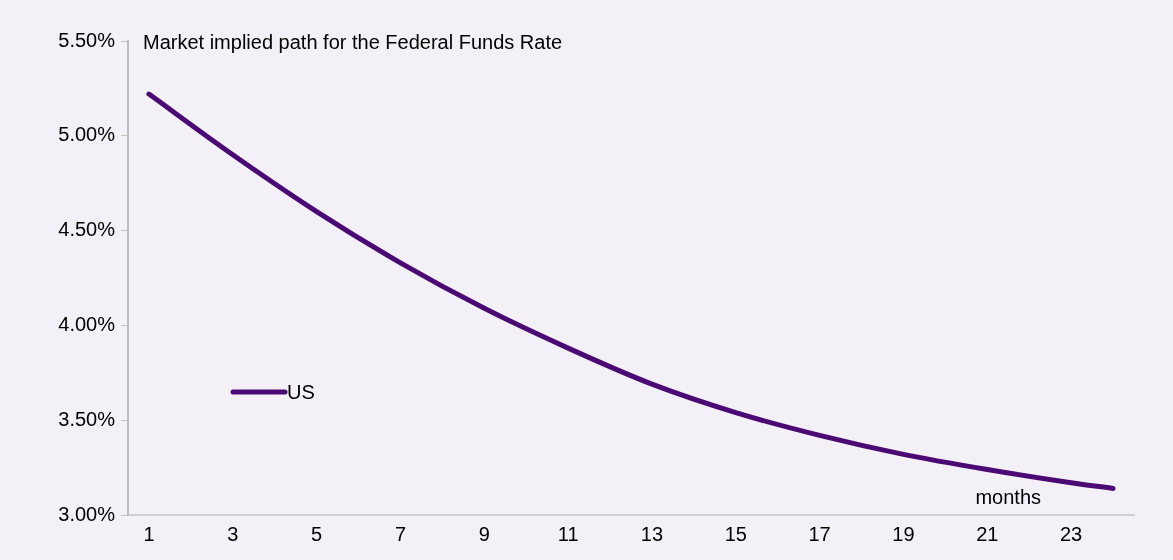 The width and height of the screenshot is (1173, 560). I want to click on y-tick-label: 3.00%, so click(87, 513).